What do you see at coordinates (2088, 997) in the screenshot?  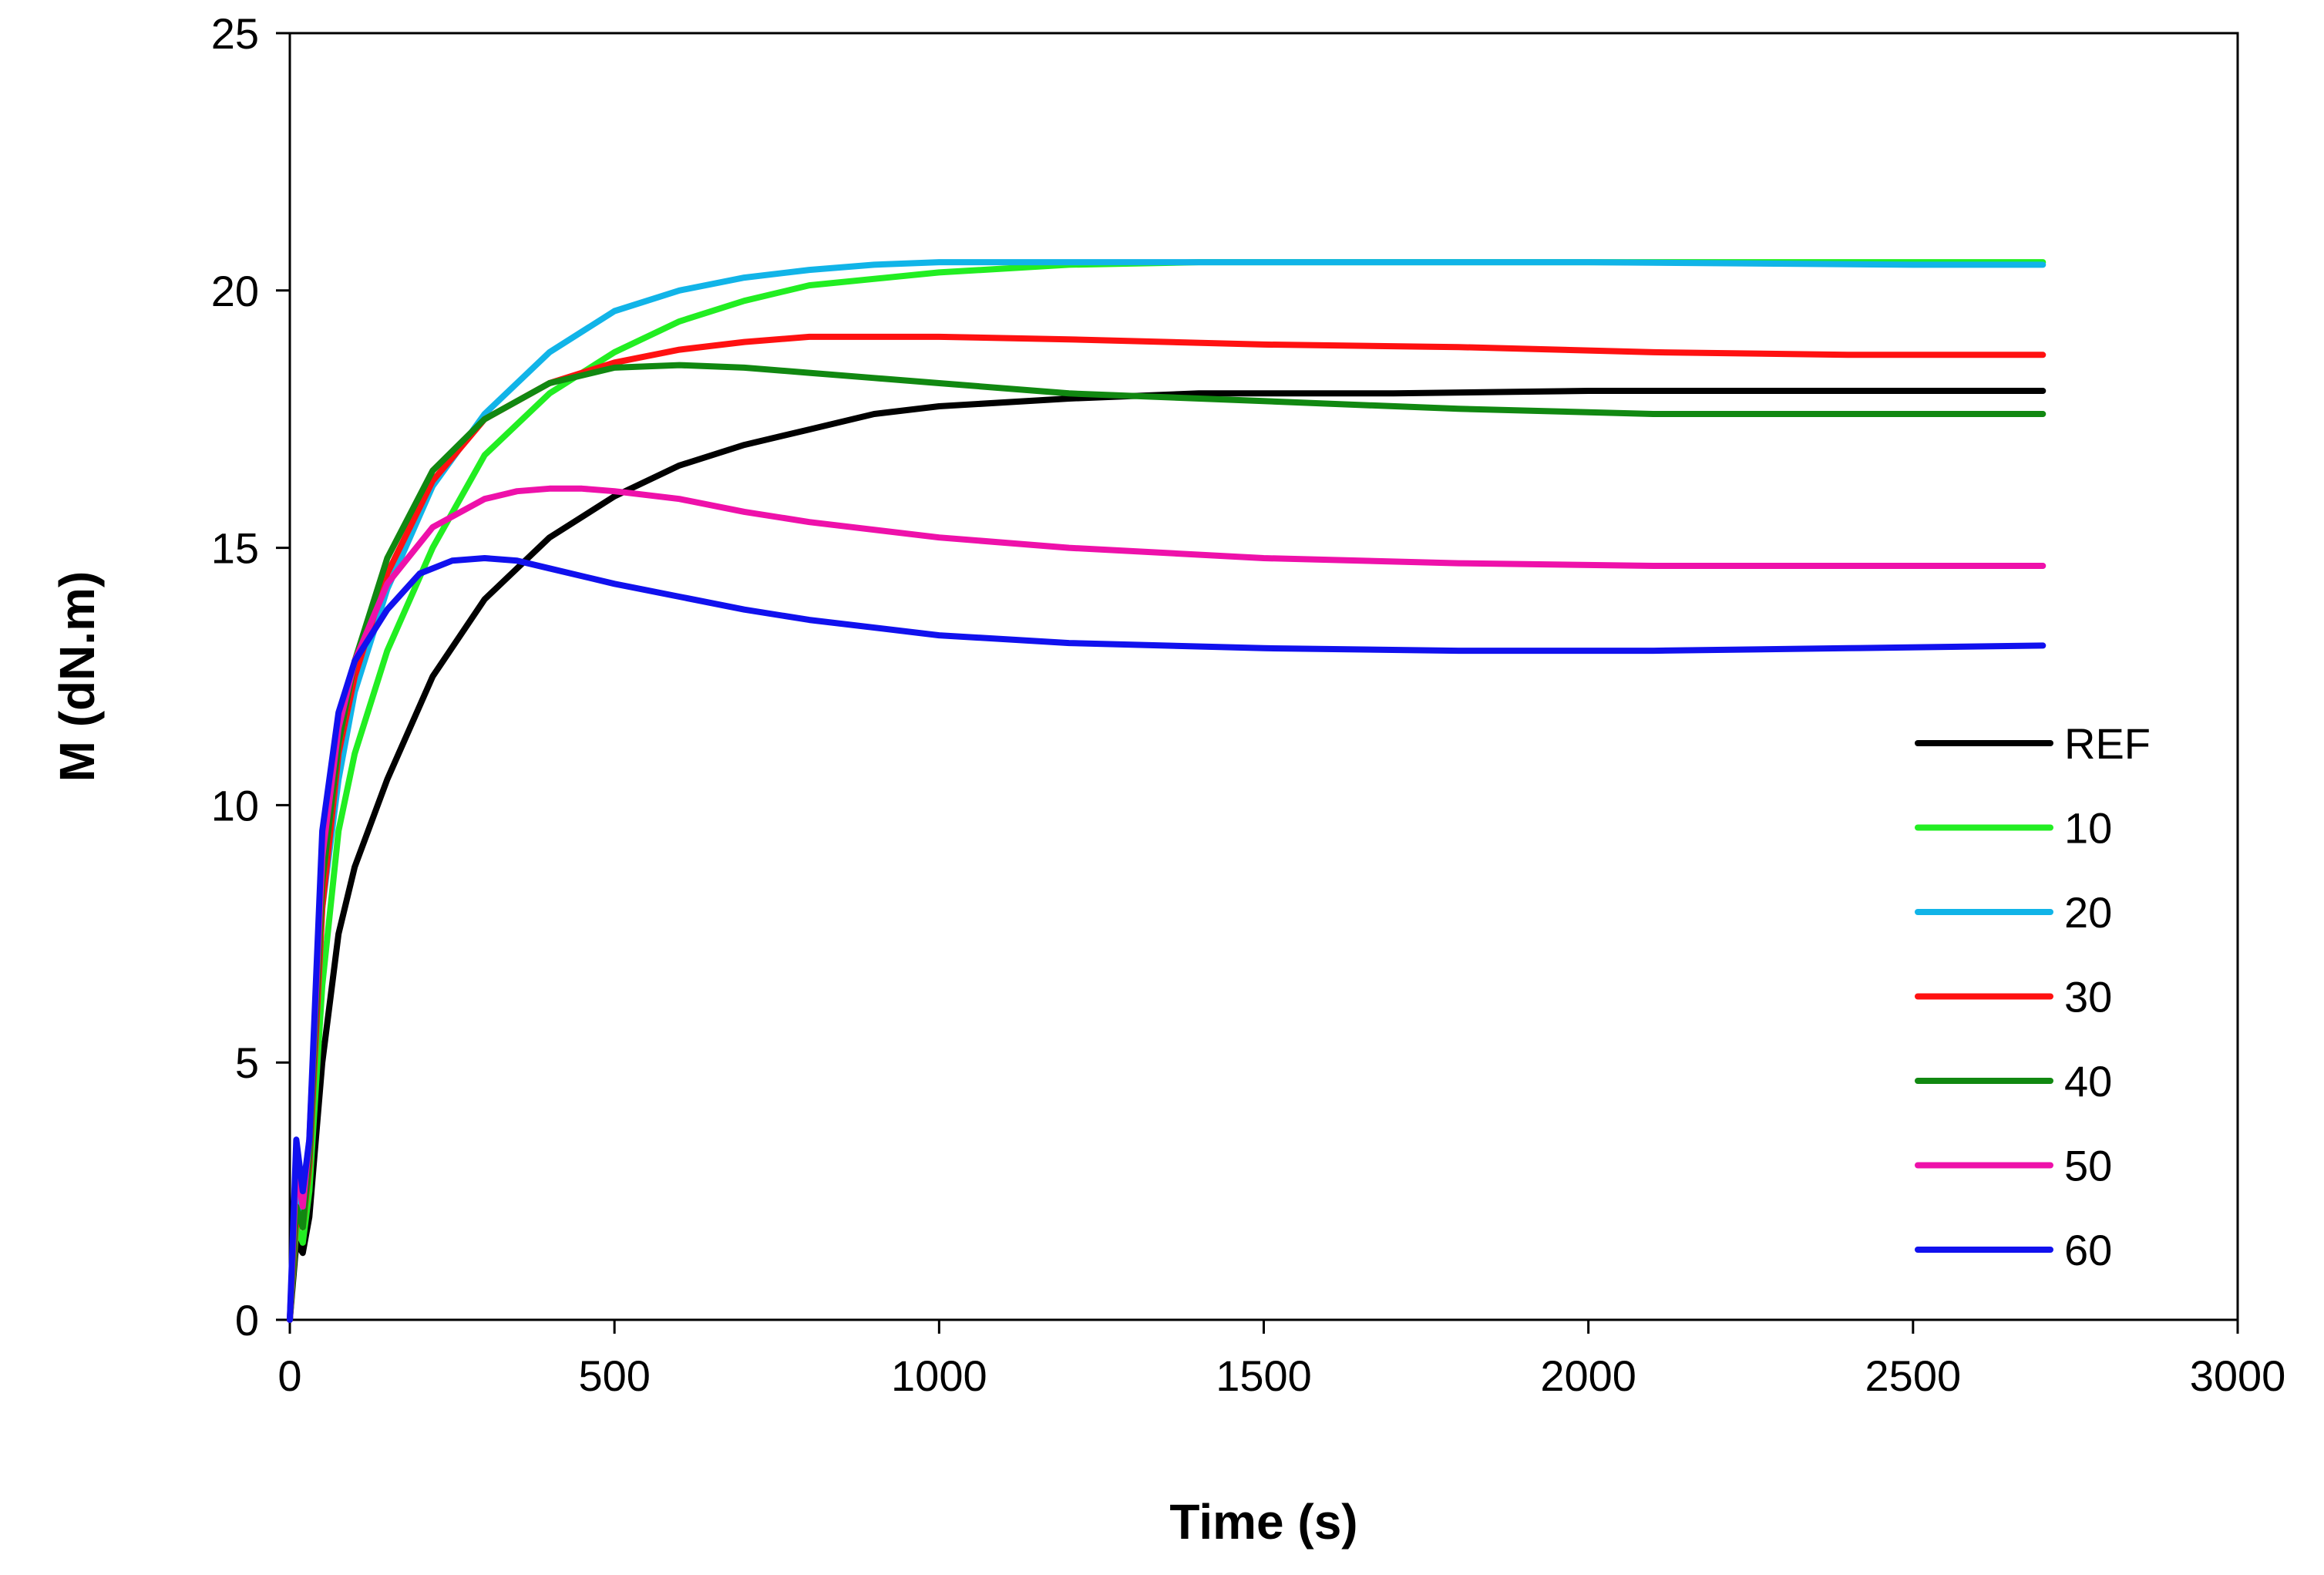 I see `legend-label: 30` at bounding box center [2088, 997].